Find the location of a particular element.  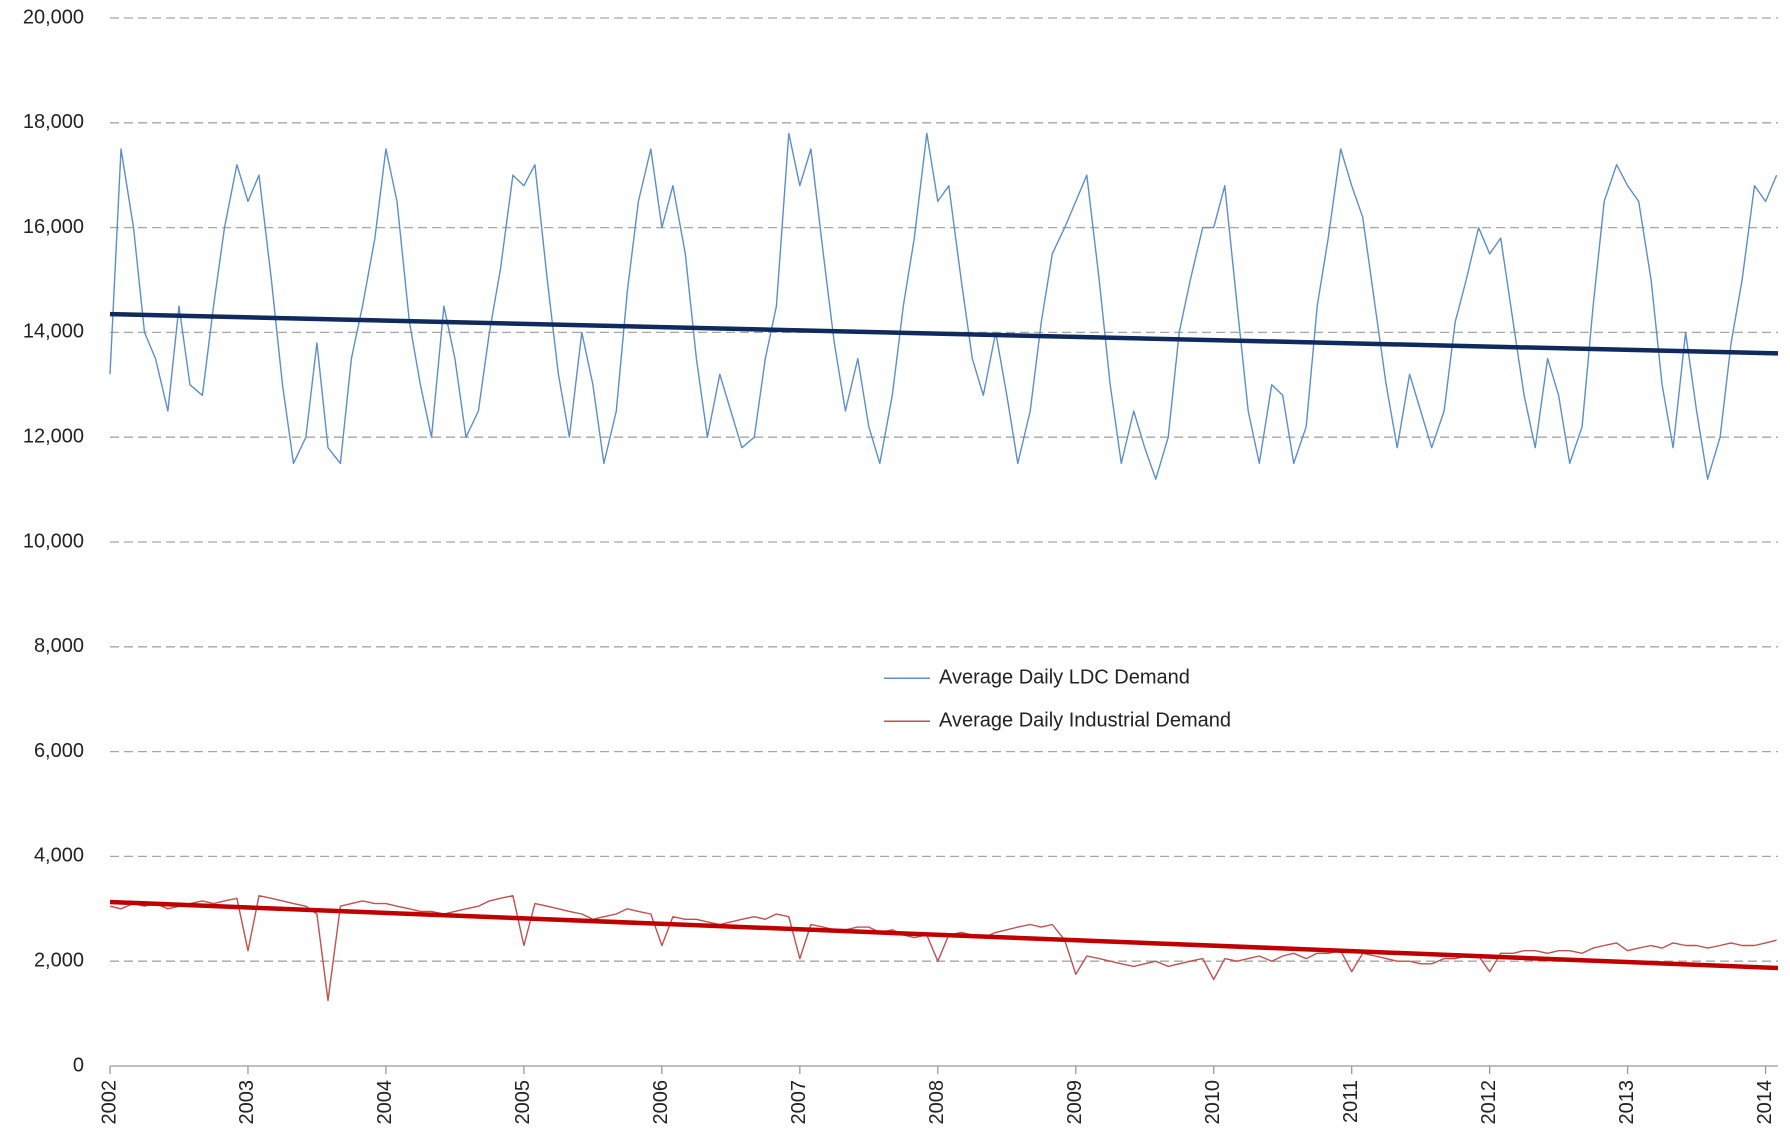

y-tick-label: 8,000 is located at coordinates (59, 646).